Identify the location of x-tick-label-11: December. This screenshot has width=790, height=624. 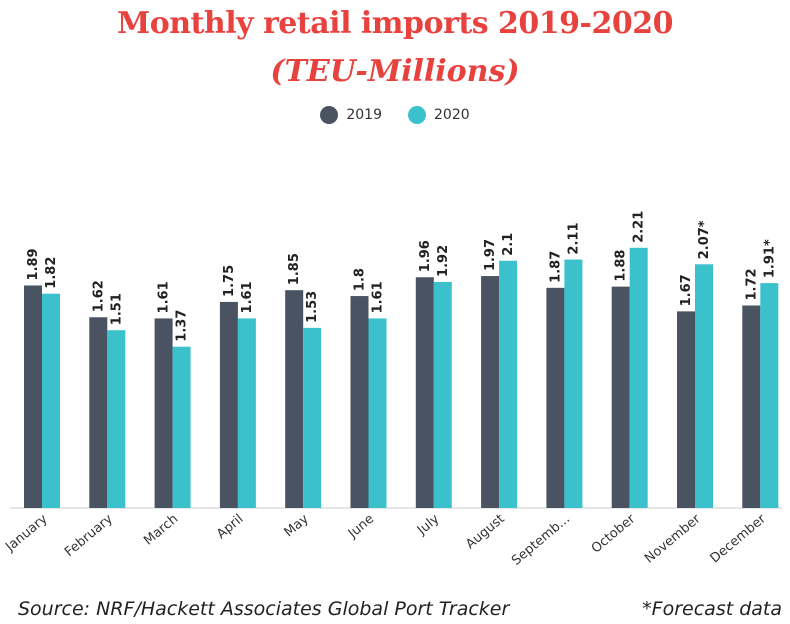
(739, 538).